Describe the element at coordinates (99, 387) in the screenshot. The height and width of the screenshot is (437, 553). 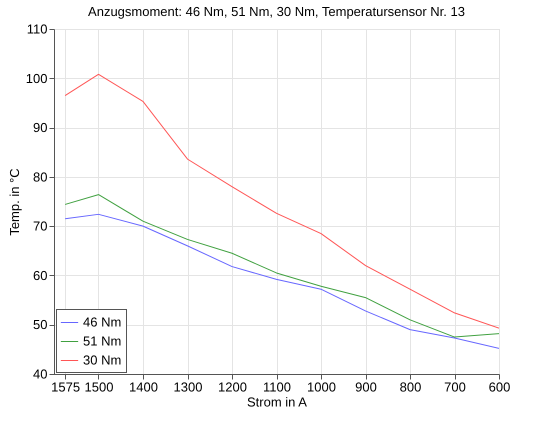
I see `x-tick-label: 1500` at that location.